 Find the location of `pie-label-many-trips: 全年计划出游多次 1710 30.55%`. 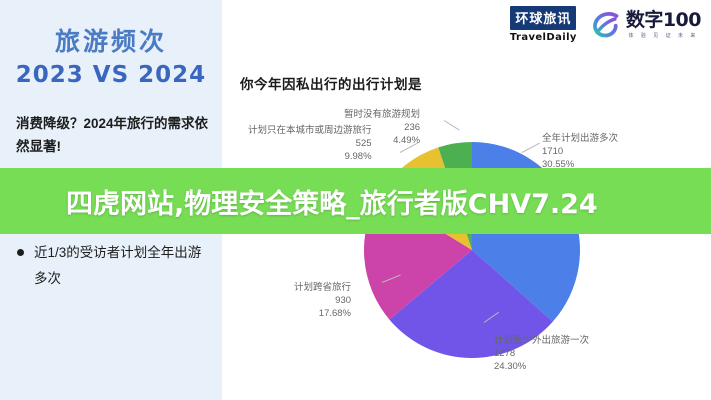

pie-label-many-trips: 全年计划出游多次 1710 30.55% is located at coordinates (580, 151).